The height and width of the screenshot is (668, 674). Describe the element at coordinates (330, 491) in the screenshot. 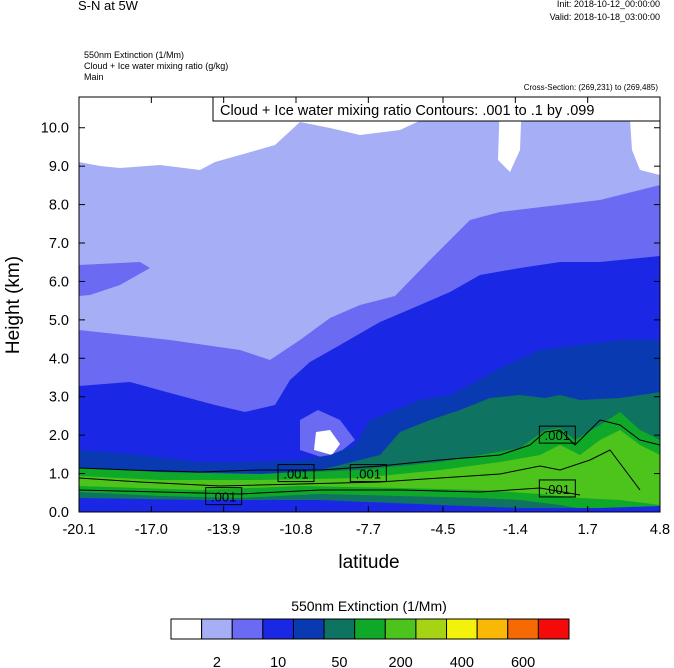

I see `contour-line-base` at that location.